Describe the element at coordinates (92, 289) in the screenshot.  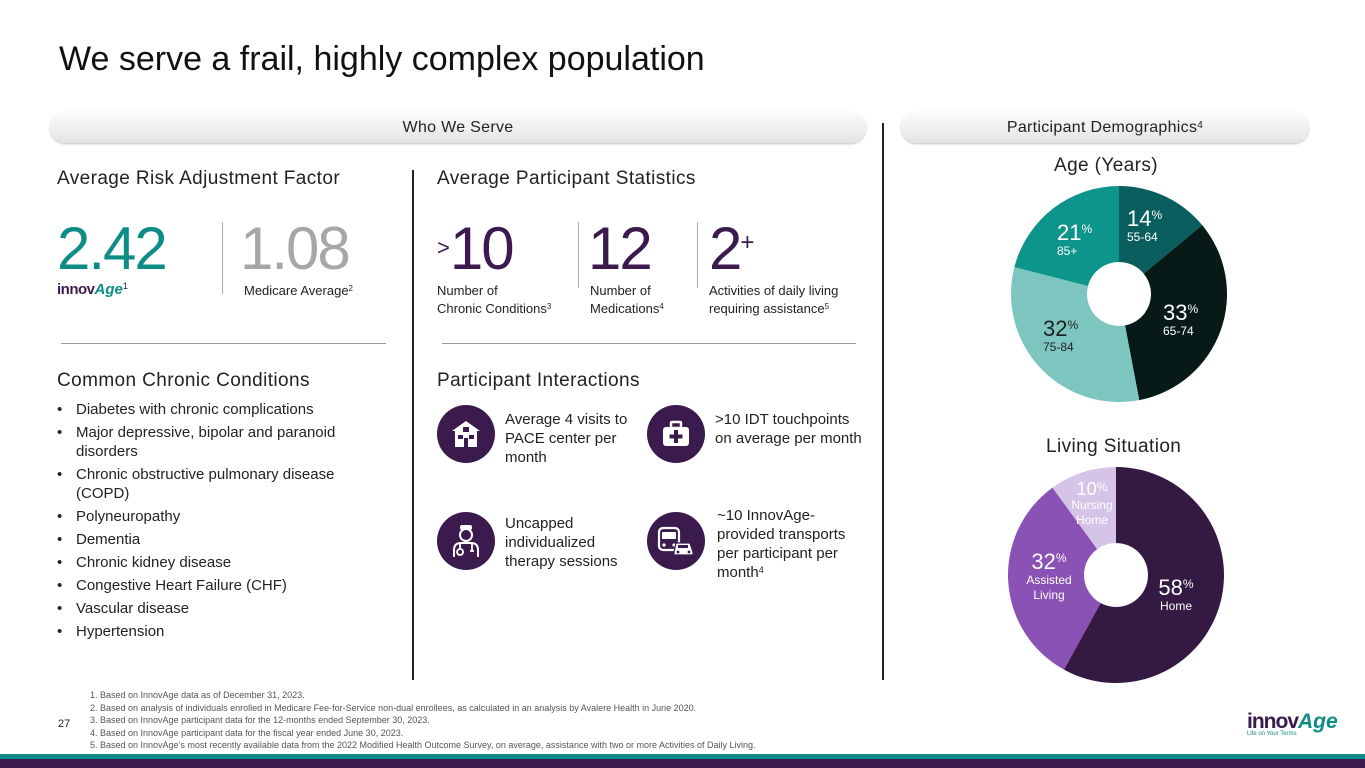
I see `innovage-logo-small: innovAge1` at that location.